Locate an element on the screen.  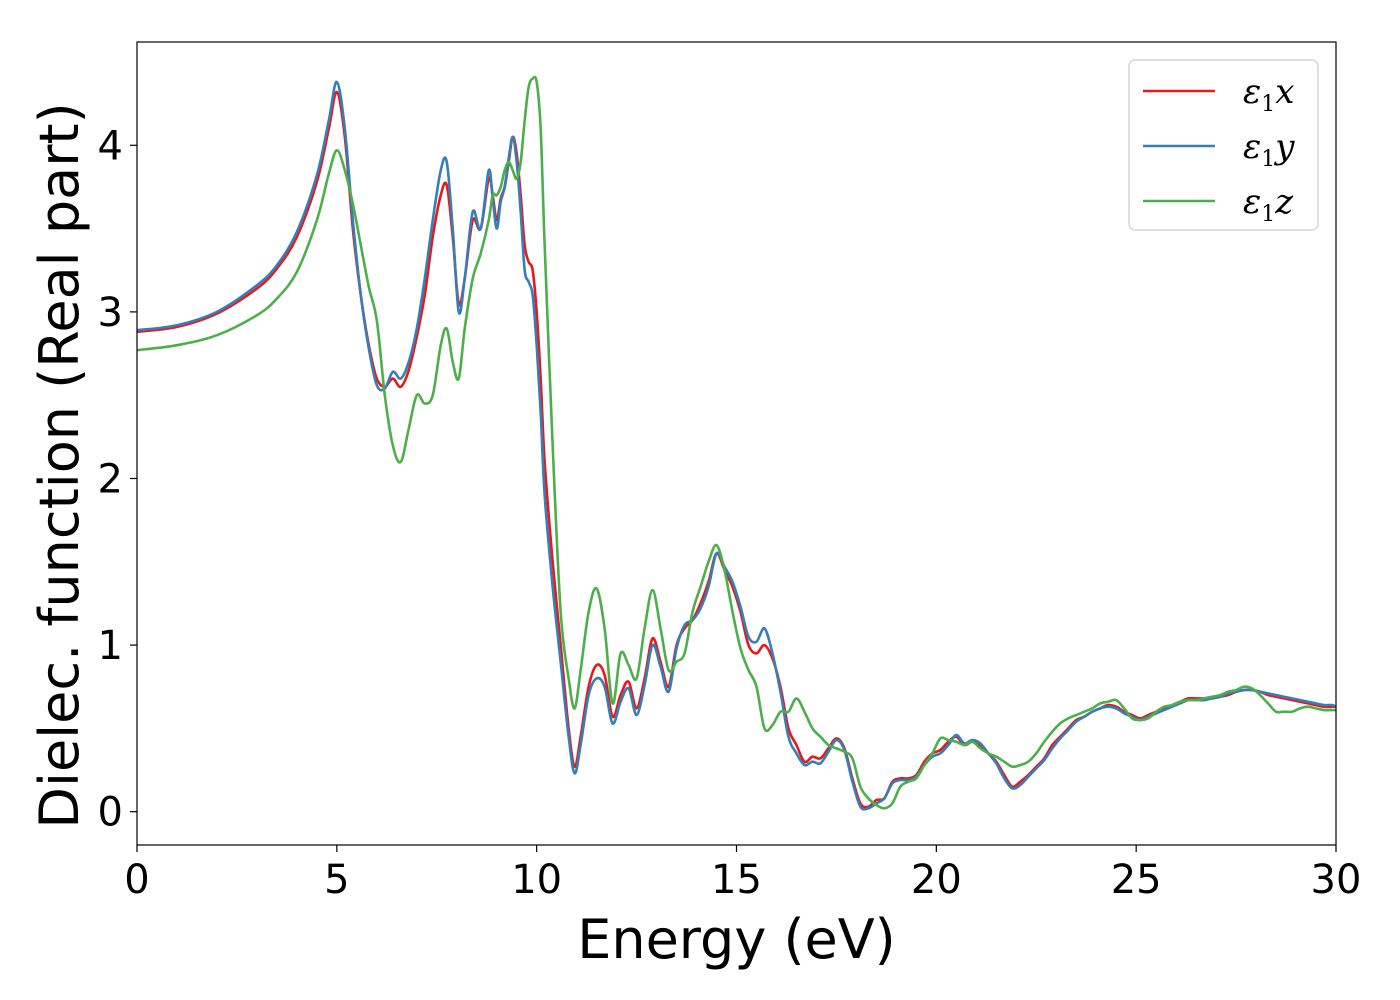
x-tick-label: 5 is located at coordinates (336, 880).